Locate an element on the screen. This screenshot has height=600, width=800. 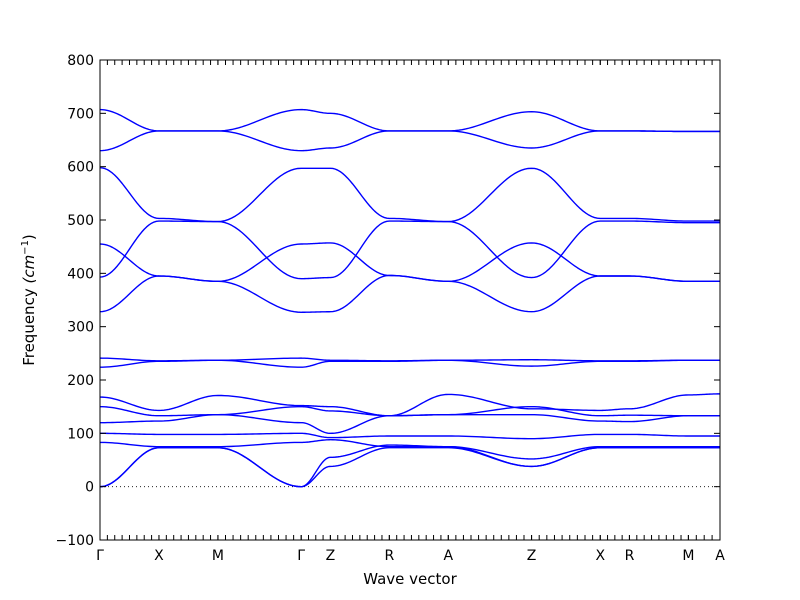
y-tick-label: 600 is located at coordinates (80, 168).